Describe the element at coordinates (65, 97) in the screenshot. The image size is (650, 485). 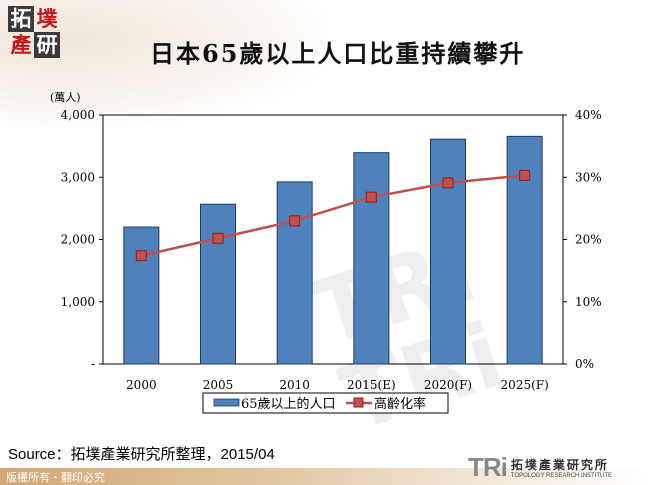
I see `y-axis-unit-label: (萬人)` at that location.